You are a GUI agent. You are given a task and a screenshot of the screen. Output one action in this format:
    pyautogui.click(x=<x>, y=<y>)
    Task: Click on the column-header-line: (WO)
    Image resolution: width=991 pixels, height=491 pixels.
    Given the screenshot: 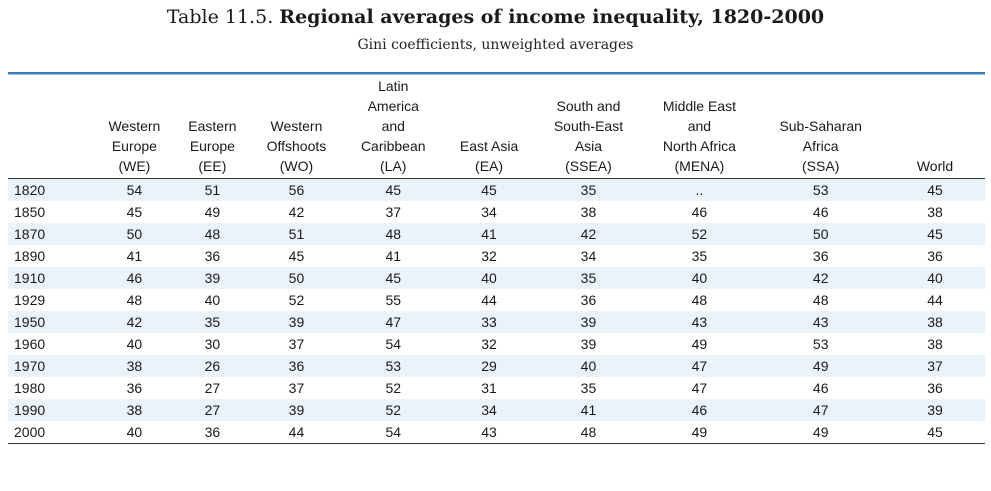 What is the action you would take?
    pyautogui.click(x=296, y=166)
    